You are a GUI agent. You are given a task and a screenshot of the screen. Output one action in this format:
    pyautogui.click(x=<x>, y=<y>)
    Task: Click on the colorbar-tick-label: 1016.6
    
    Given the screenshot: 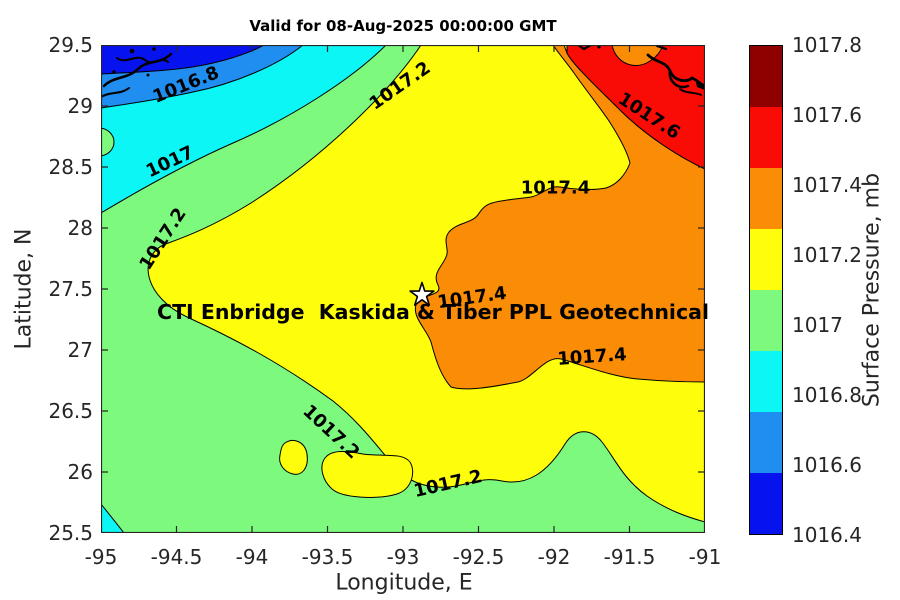 What is the action you would take?
    pyautogui.click(x=827, y=465)
    